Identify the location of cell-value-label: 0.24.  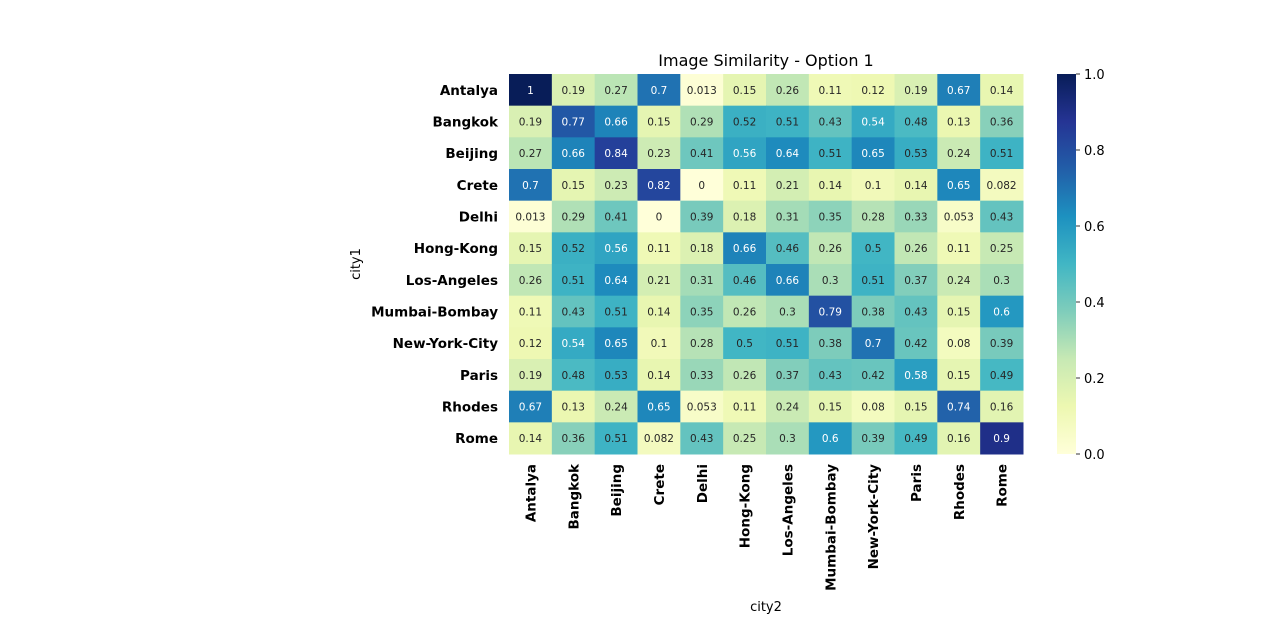
(959, 281).